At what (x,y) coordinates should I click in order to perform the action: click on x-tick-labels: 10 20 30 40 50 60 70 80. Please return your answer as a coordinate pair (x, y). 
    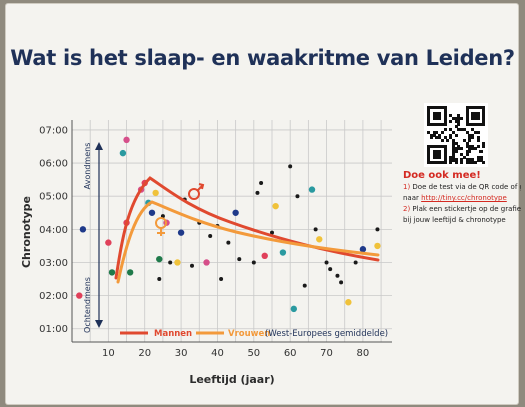
    Looking at the image, I should click on (235, 353).